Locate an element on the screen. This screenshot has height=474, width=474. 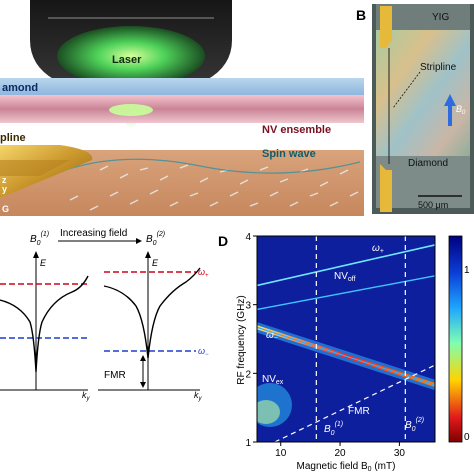
svg-text: NVoff is located at coordinates (345, 277).